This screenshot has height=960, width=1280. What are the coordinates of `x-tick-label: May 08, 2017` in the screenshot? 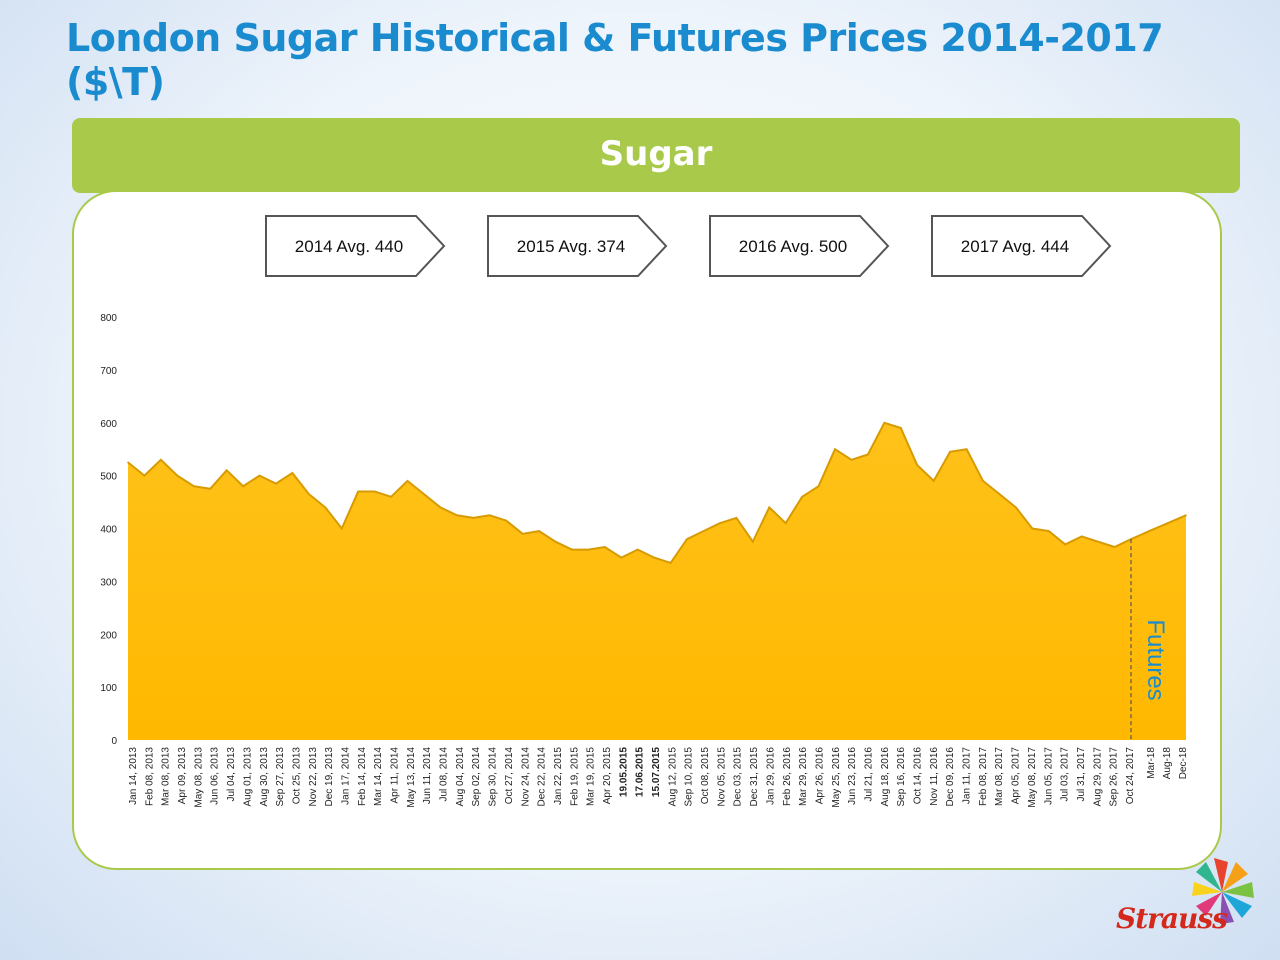 It's located at (1032, 777).